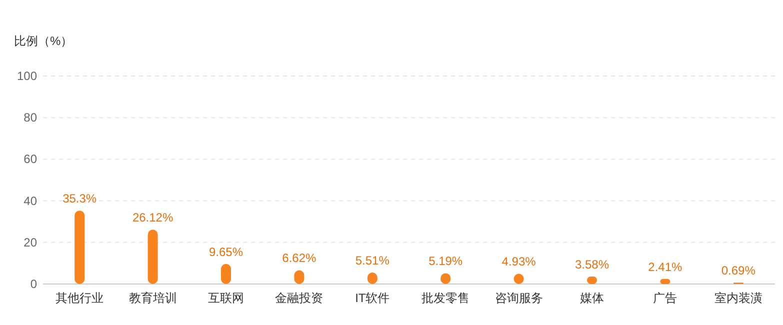  What do you see at coordinates (34, 284) in the screenshot?
I see `y-tick-label: 0` at bounding box center [34, 284].